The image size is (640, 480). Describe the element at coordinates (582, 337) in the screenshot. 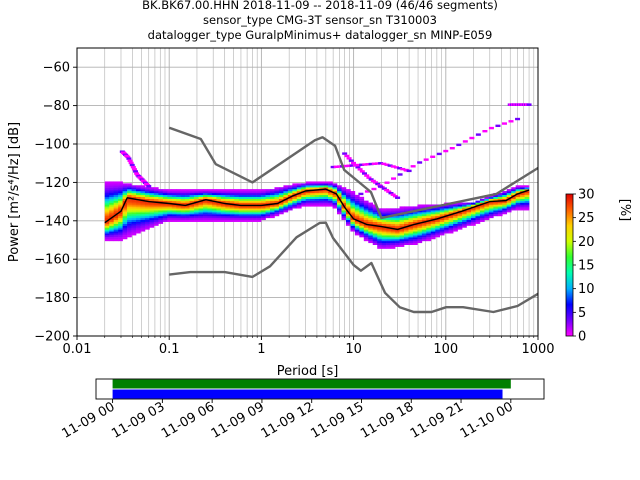

I see `colorbar-tick-label: 0` at that location.